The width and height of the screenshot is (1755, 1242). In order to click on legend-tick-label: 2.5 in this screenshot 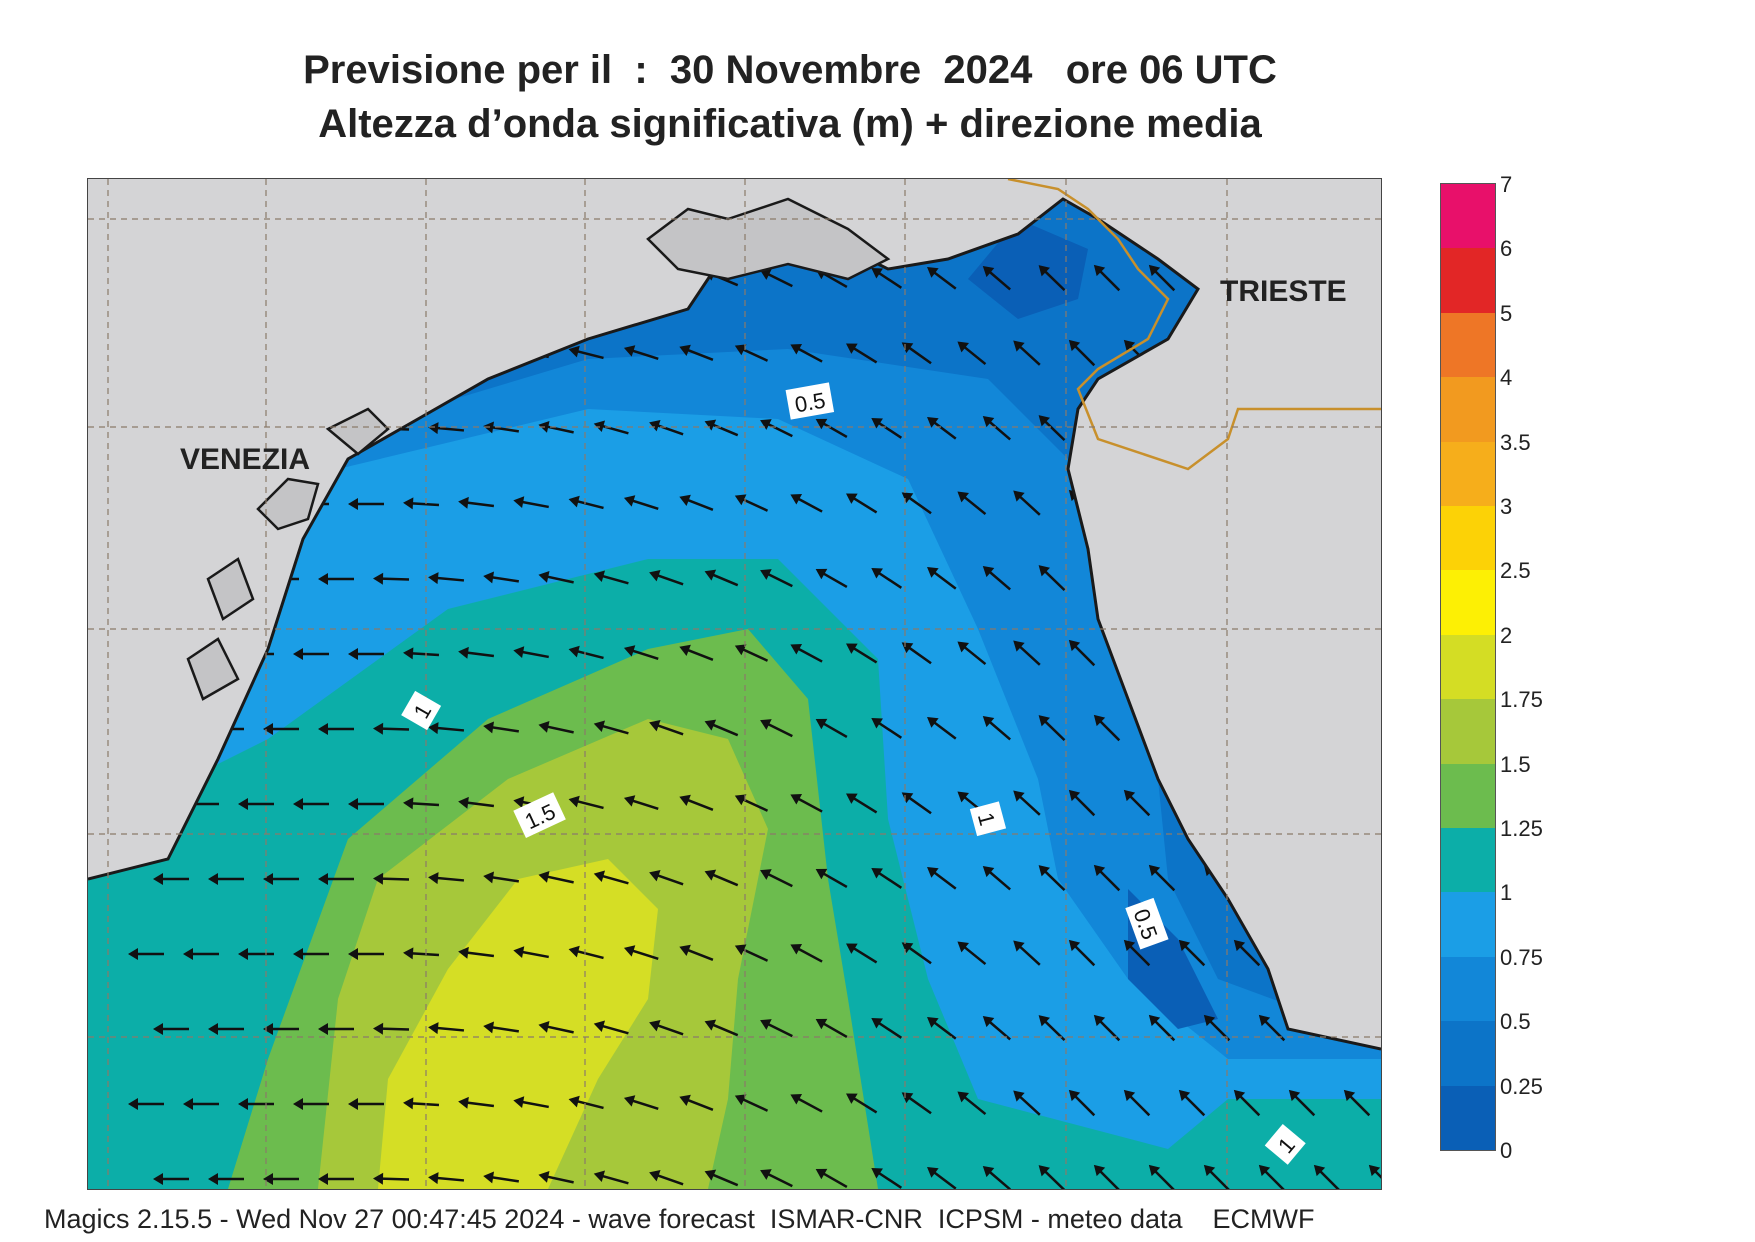, I will do `click(1515, 571)`.